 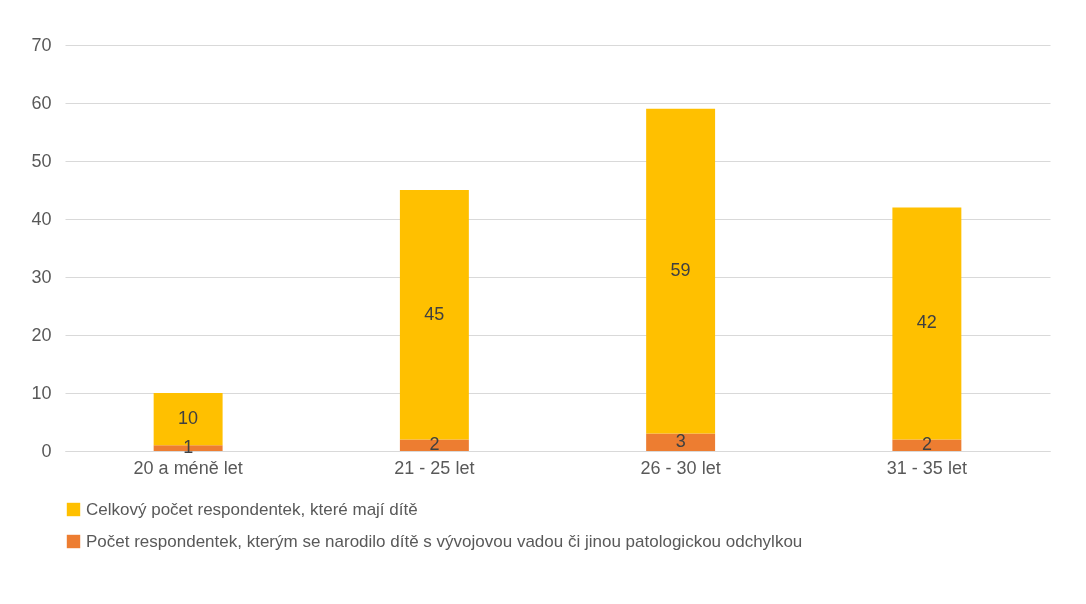 I want to click on legend-label: Počet respondentek, kterým se narodilo dítě s vývojovou vadou či jinou patologickou odchylkou, so click(x=444, y=541).